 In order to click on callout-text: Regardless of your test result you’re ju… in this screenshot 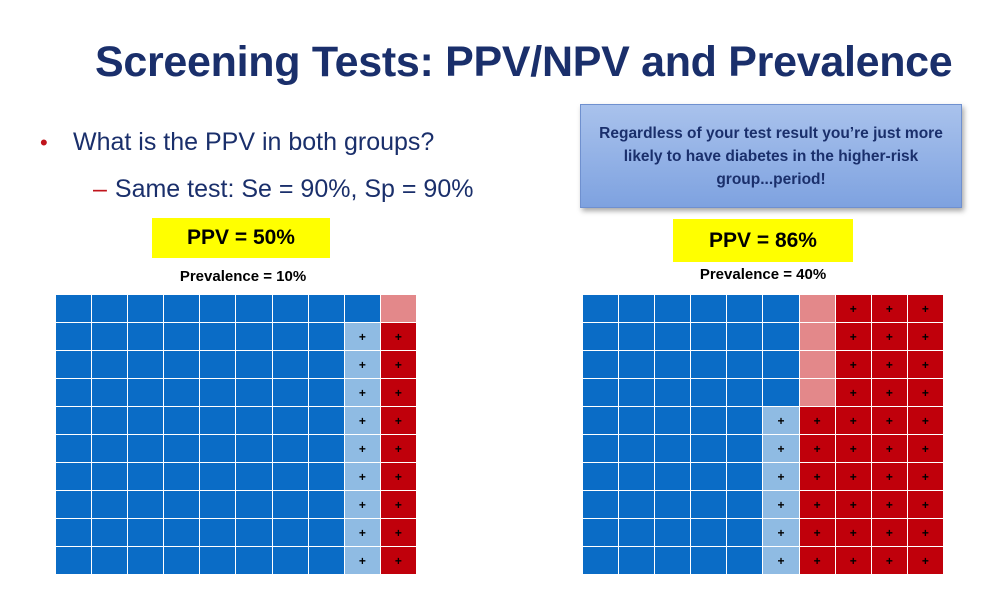, I will do `click(771, 156)`.